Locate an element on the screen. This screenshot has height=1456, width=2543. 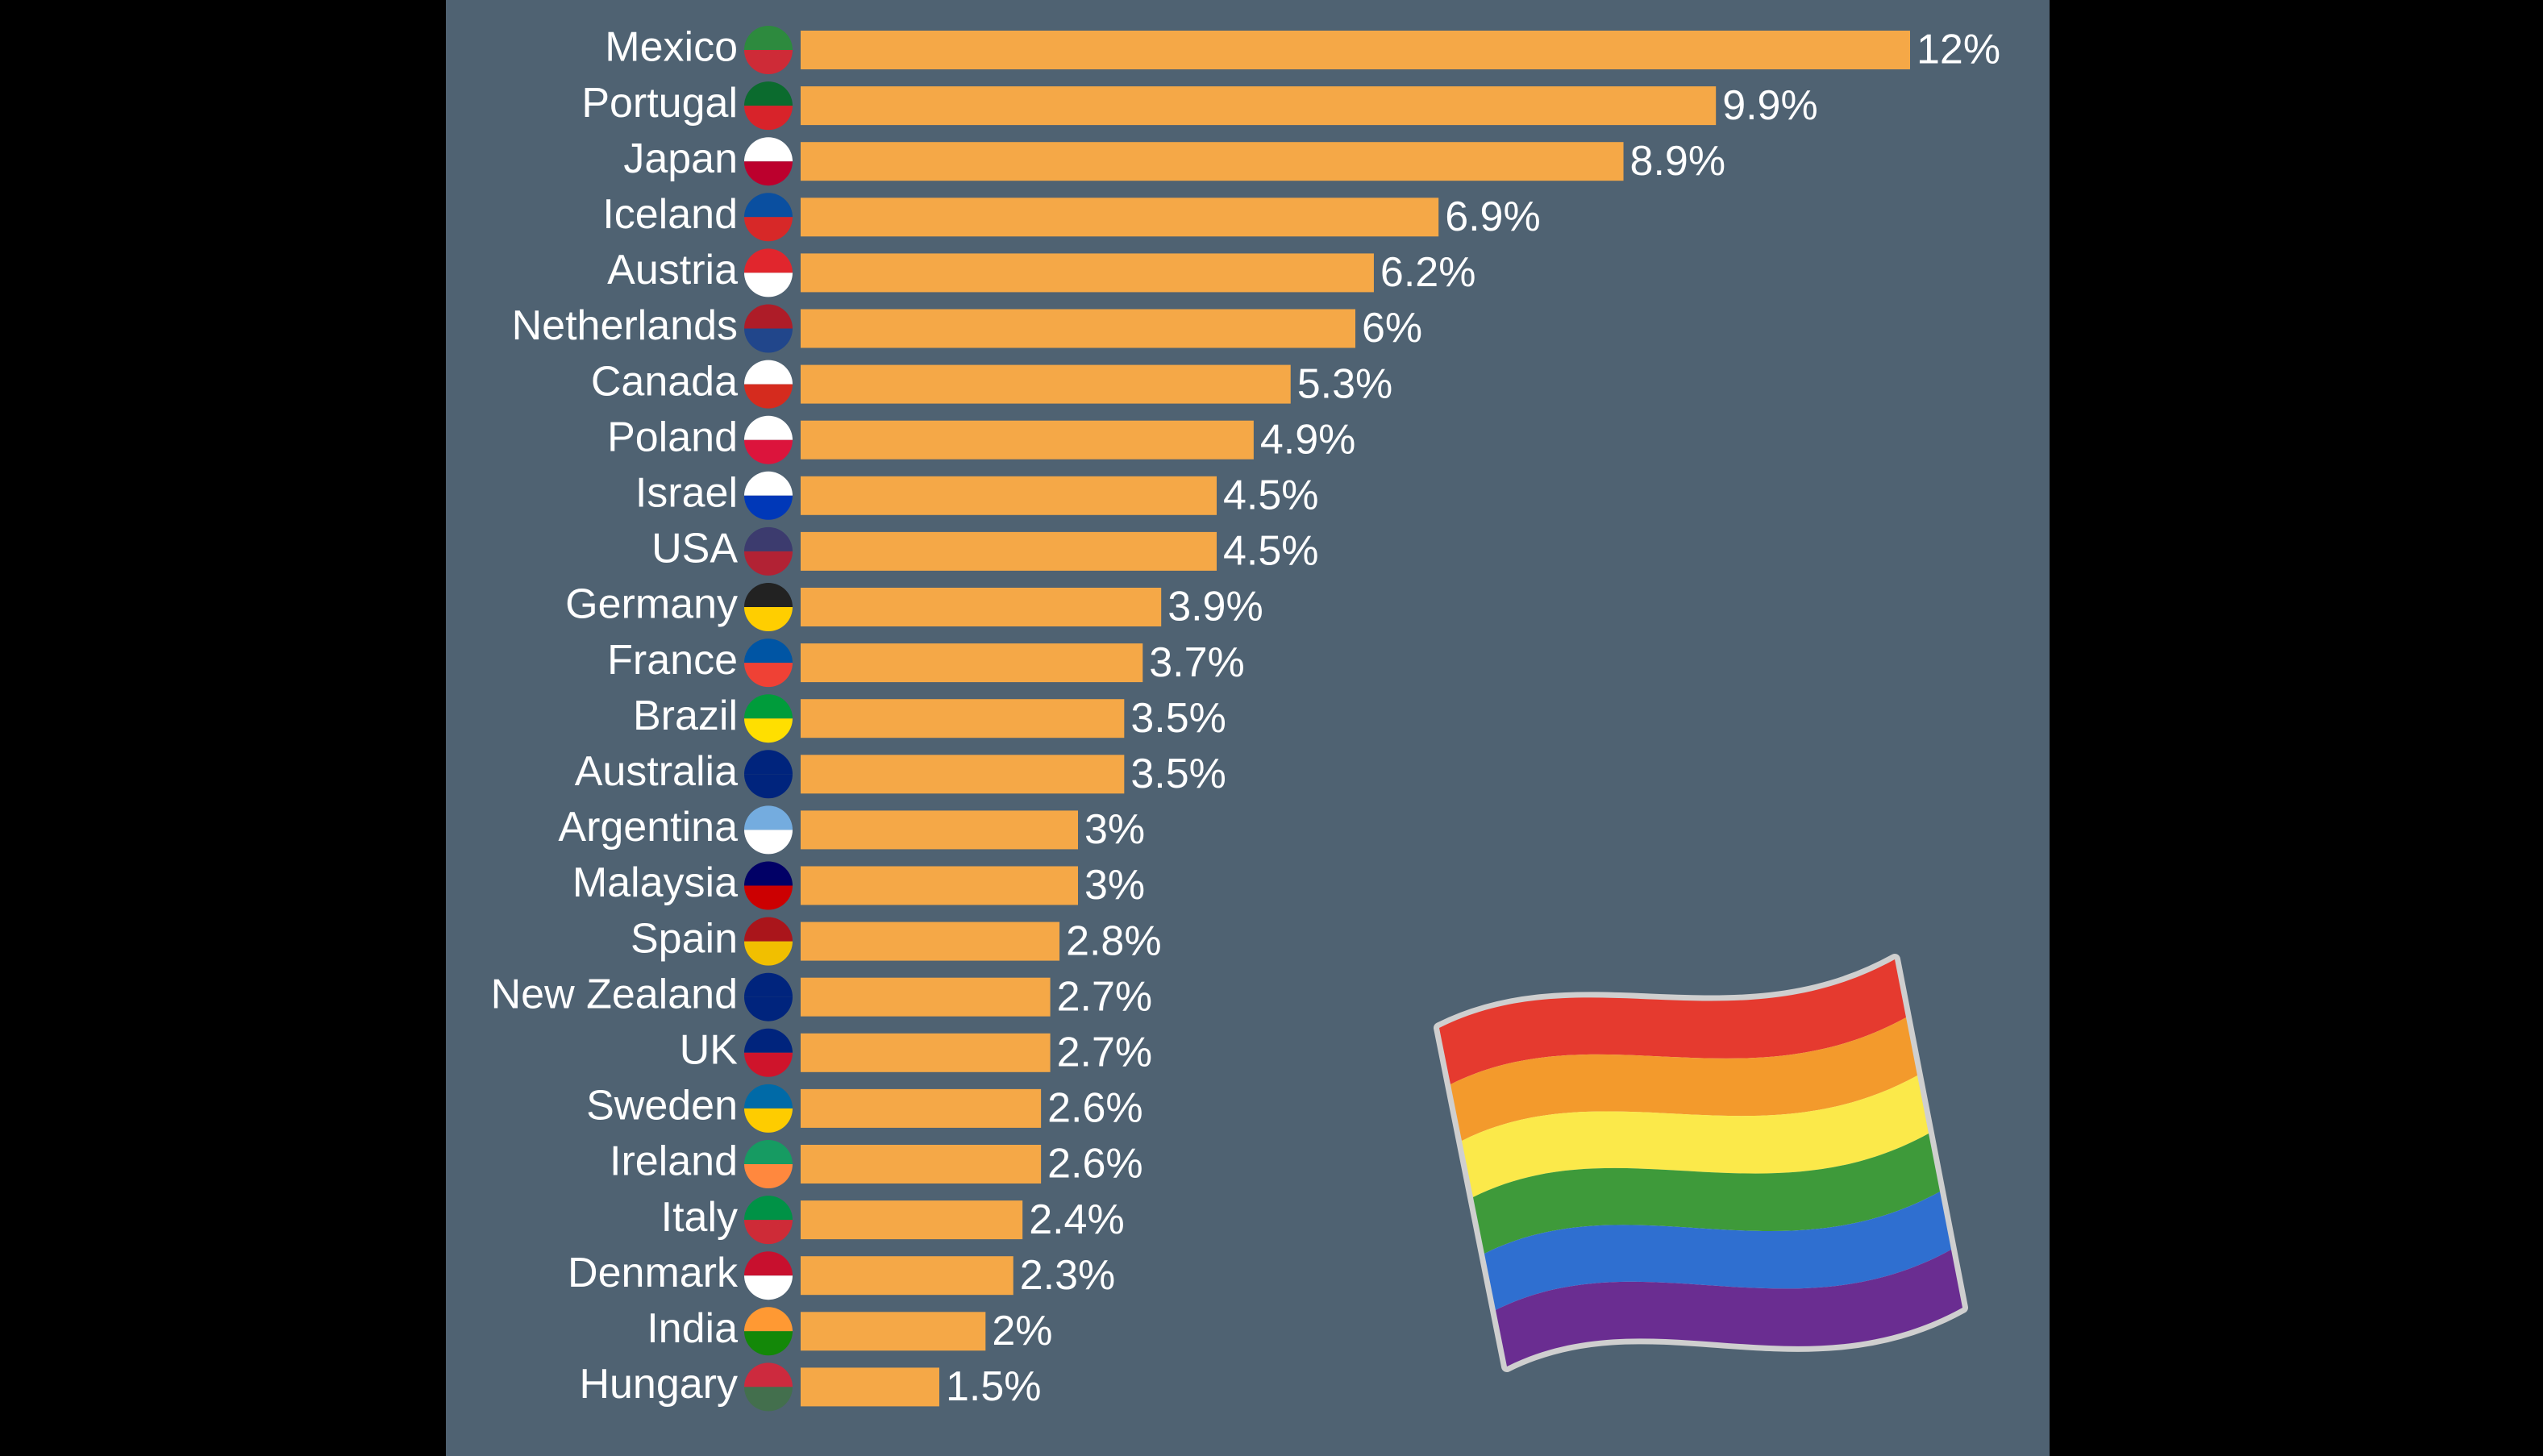
category-label: Sweden is located at coordinates (662, 1106).